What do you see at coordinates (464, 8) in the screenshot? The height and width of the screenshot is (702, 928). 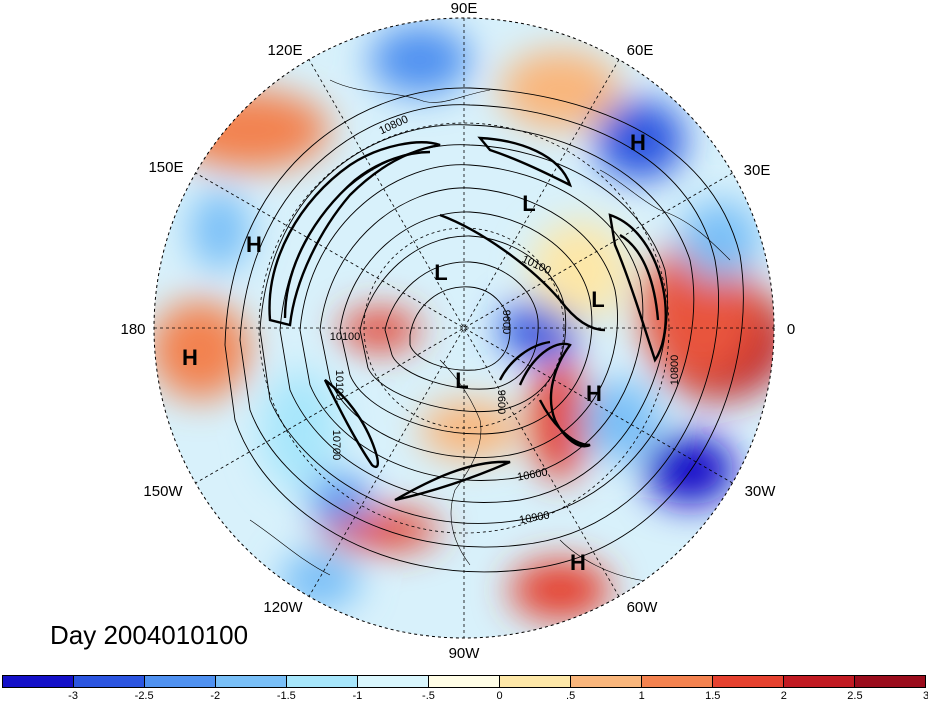 I see `lon-label-90e: 90E` at bounding box center [464, 8].